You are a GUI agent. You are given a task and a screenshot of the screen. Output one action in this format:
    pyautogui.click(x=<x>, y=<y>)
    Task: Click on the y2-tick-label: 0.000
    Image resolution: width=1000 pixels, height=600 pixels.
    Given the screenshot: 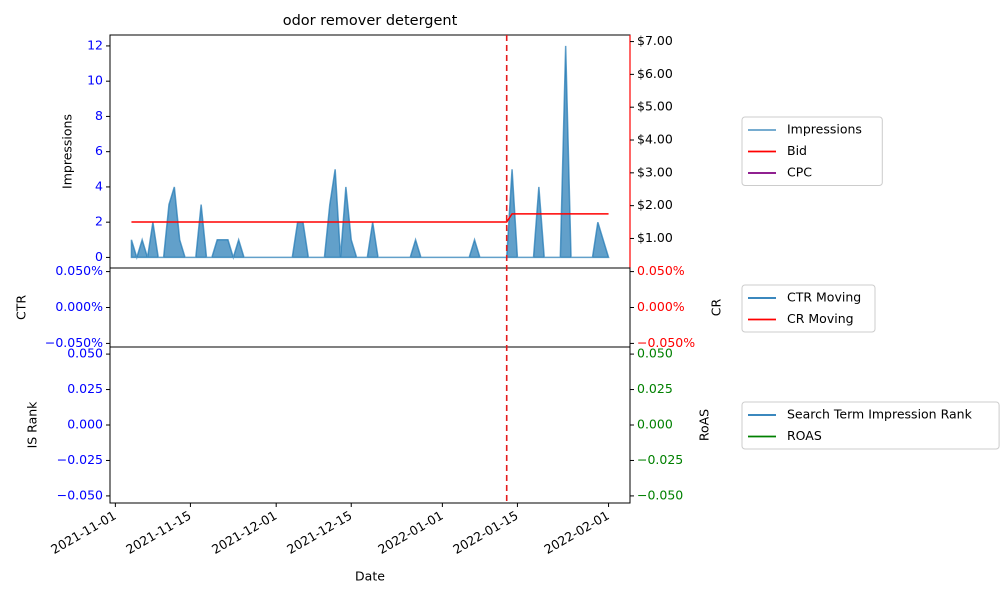 What is the action you would take?
    pyautogui.click(x=655, y=424)
    